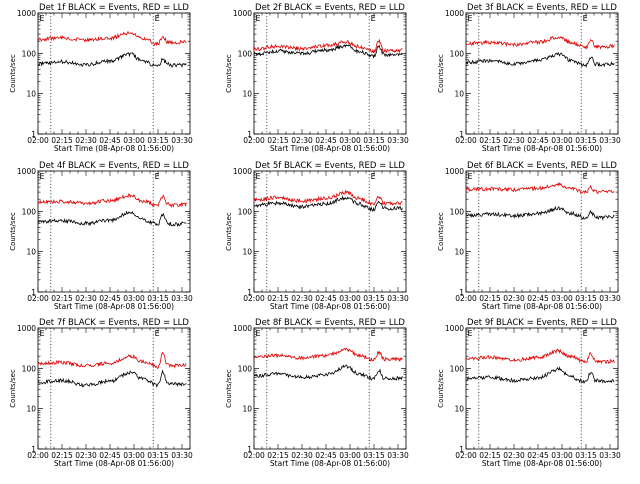  What do you see at coordinates (542, 166) in the screenshot?
I see `chart-title: Det 6f BLACK = Events, RED = LLD` at bounding box center [542, 166].